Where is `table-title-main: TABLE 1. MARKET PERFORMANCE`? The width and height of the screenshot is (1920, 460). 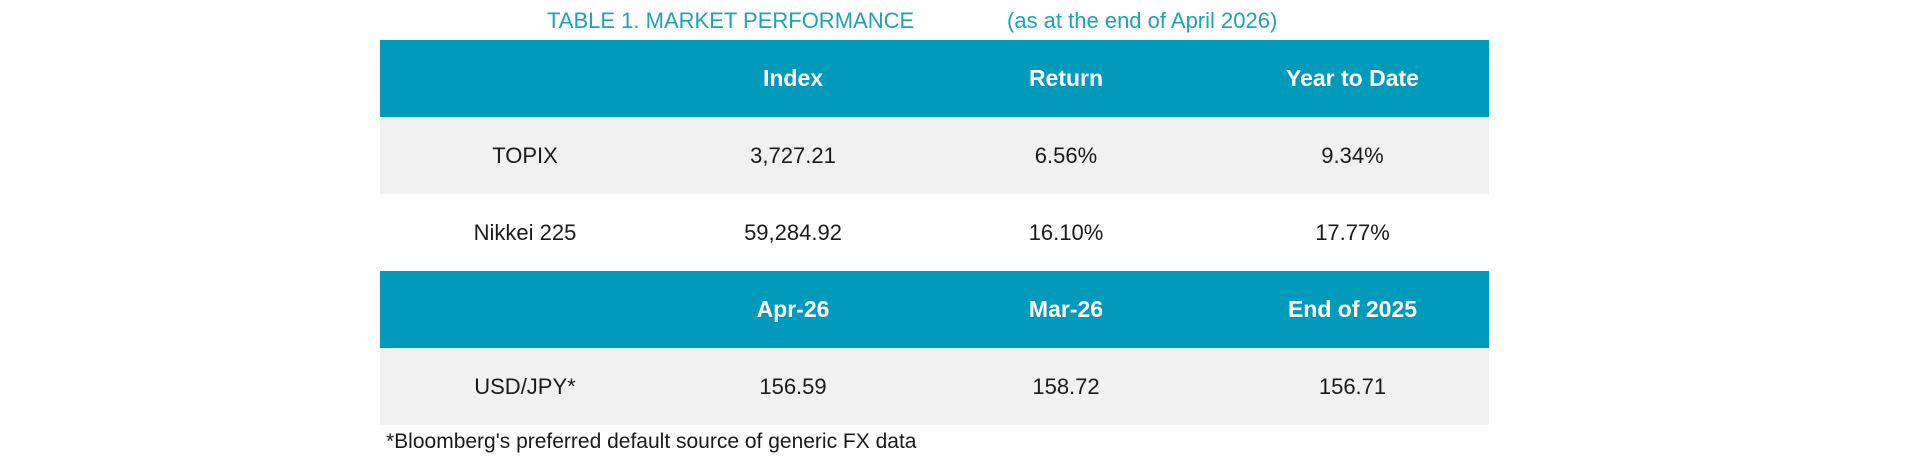
table-title-main: TABLE 1. MARKET PERFORMANCE is located at coordinates (731, 20).